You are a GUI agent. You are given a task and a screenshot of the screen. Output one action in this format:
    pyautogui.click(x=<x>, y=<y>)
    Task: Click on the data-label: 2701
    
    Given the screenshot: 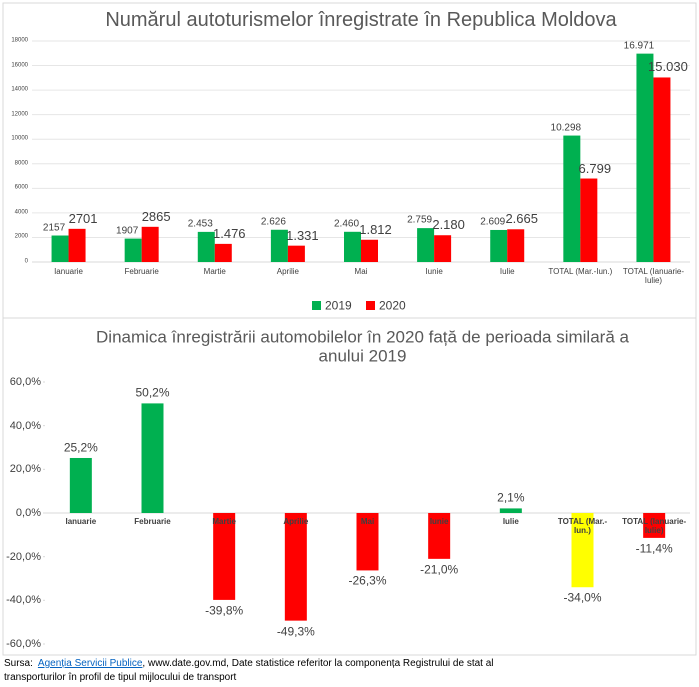 What is the action you would take?
    pyautogui.click(x=83, y=218)
    